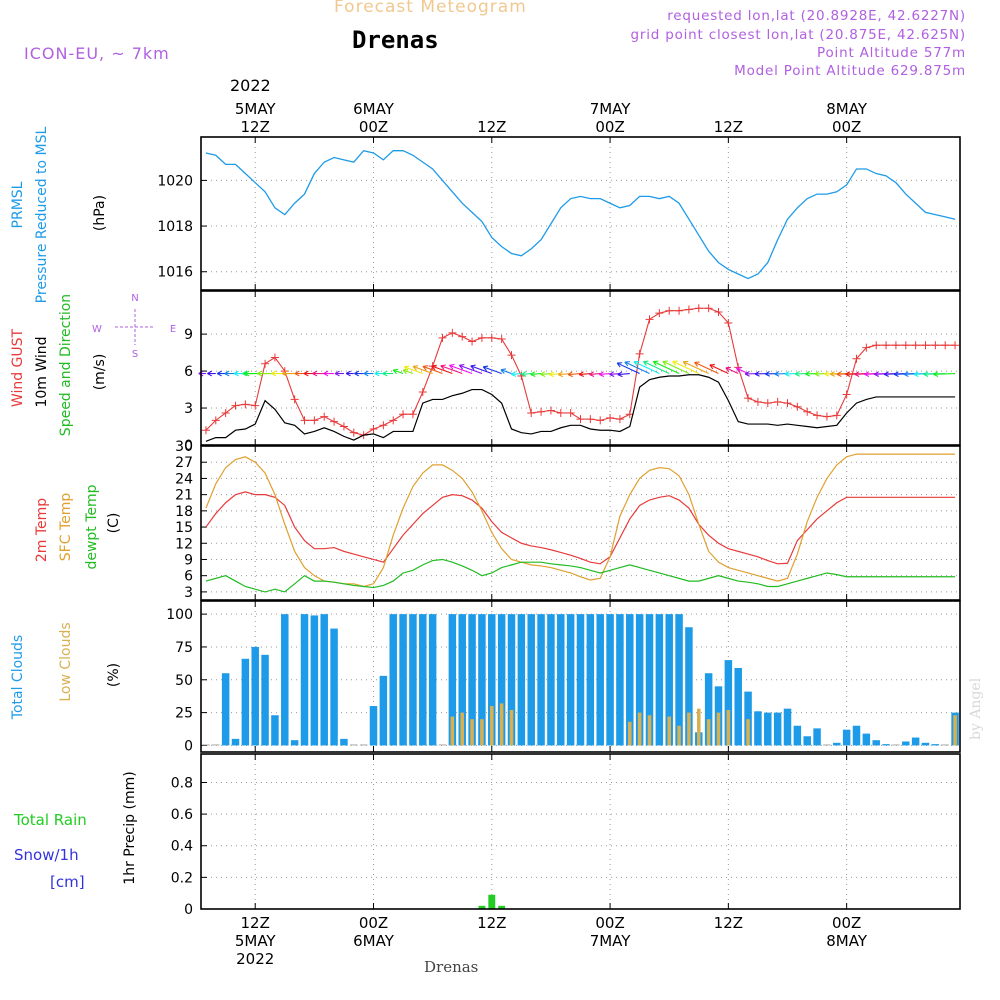 This screenshot has width=1000, height=1000. Describe the element at coordinates (374, 941) in the screenshot. I see `bottom-time-label: 6MAY` at that location.